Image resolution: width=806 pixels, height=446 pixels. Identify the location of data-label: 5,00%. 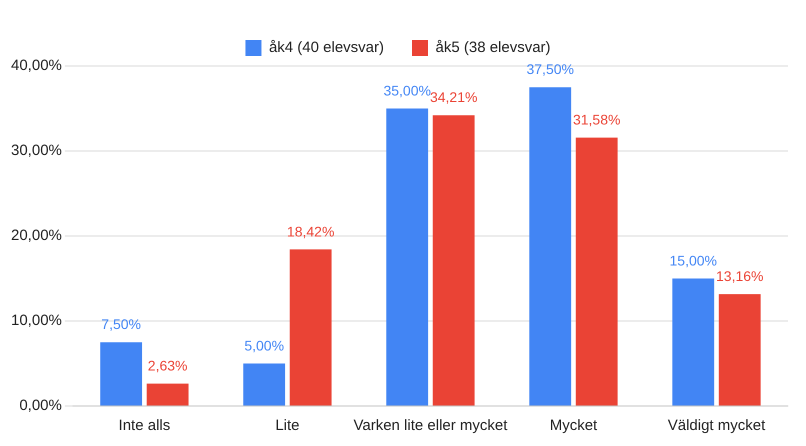
(264, 345).